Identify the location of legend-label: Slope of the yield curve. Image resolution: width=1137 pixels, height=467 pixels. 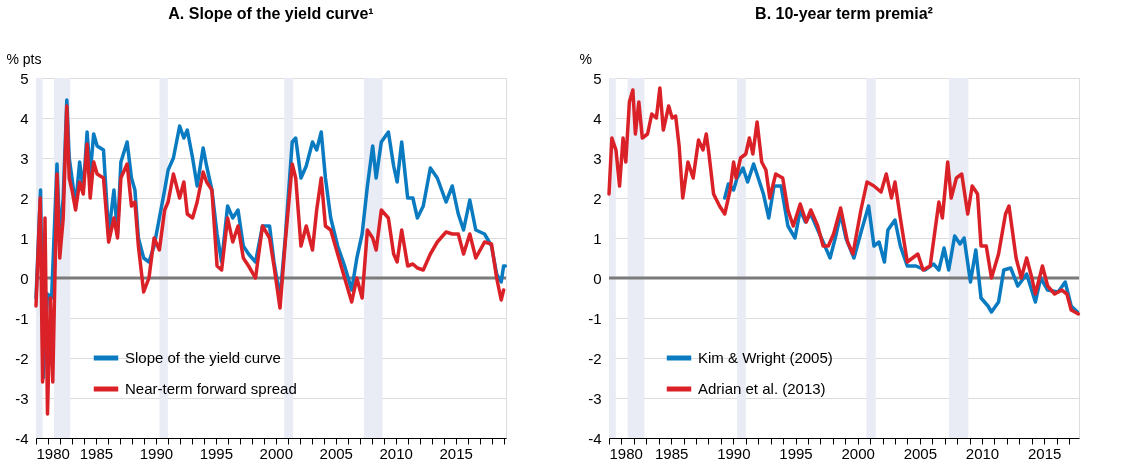
(203, 357).